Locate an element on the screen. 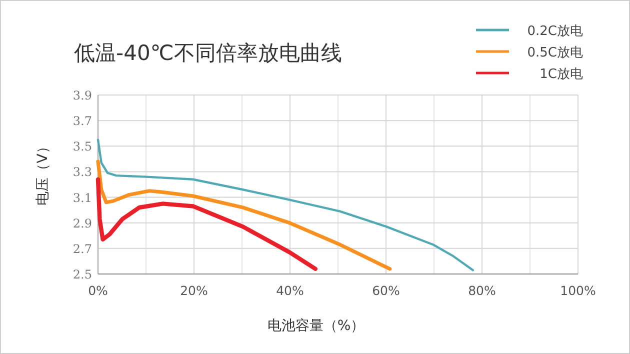 This screenshot has height=354, width=630. y-axis-title: 电压（V） is located at coordinates (43, 173).